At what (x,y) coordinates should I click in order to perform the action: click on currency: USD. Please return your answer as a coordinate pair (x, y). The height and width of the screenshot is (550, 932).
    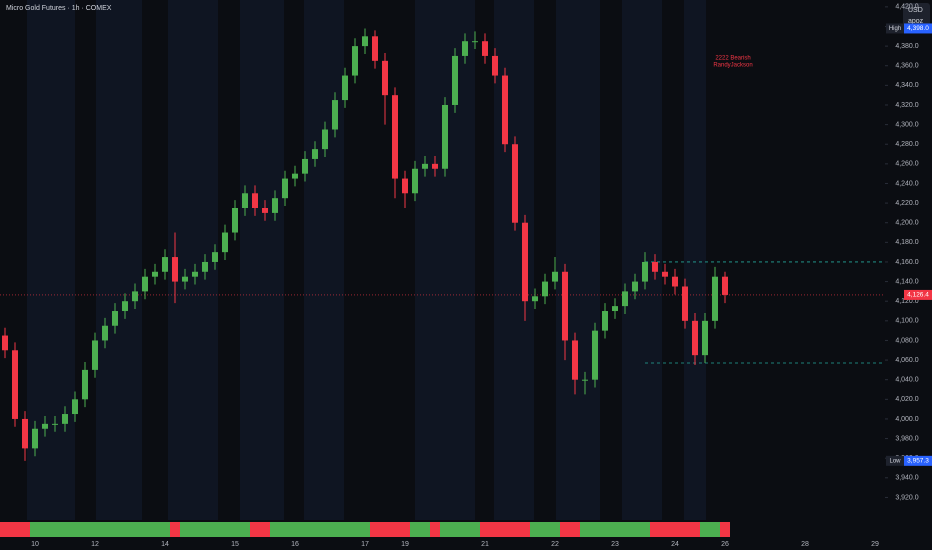
    Looking at the image, I should click on (915, 10).